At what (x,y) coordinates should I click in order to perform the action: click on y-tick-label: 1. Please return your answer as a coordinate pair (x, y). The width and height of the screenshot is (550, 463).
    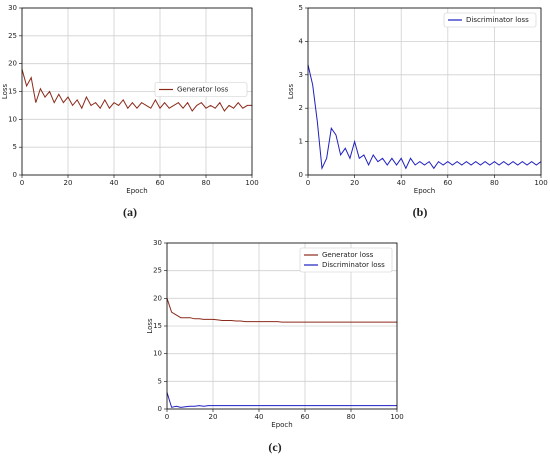
    Looking at the image, I should click on (301, 142).